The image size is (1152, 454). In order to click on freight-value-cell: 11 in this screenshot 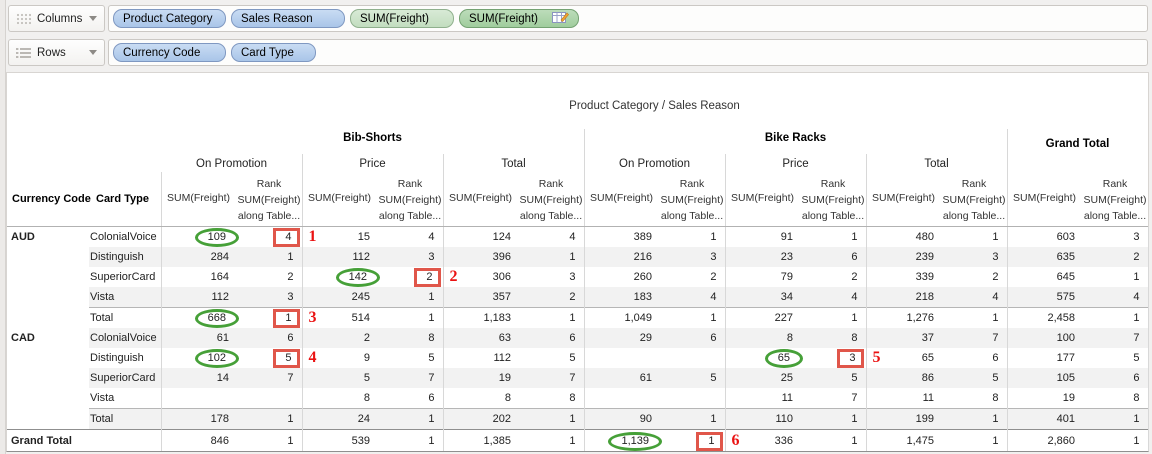, I will do `click(903, 398)`.